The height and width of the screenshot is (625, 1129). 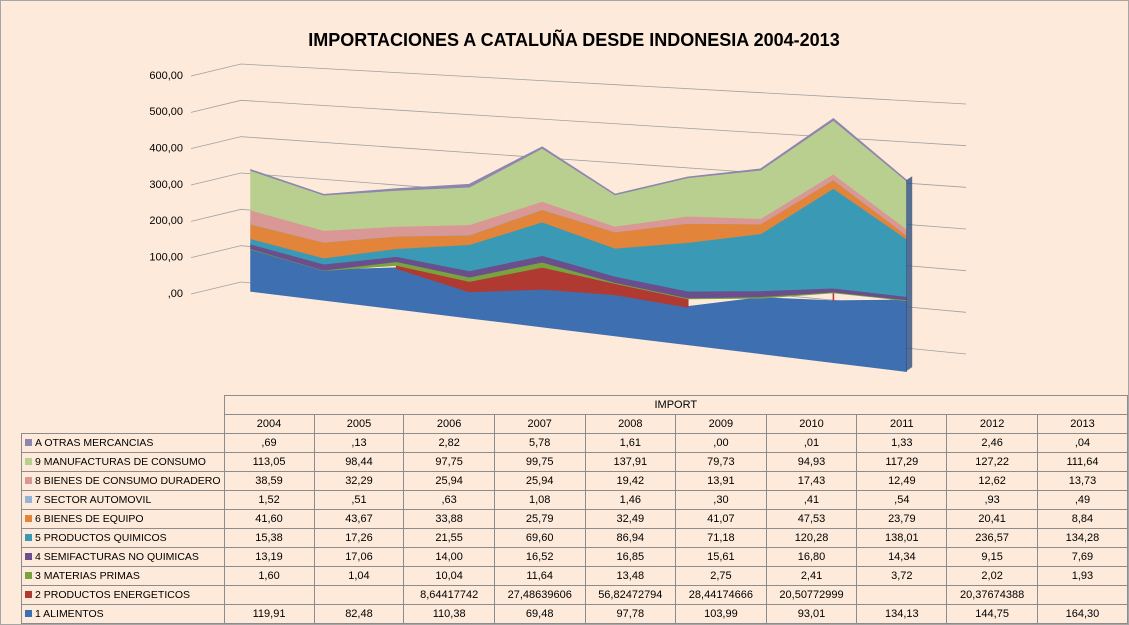 I want to click on y-tick-label: ,00, so click(x=175, y=294).